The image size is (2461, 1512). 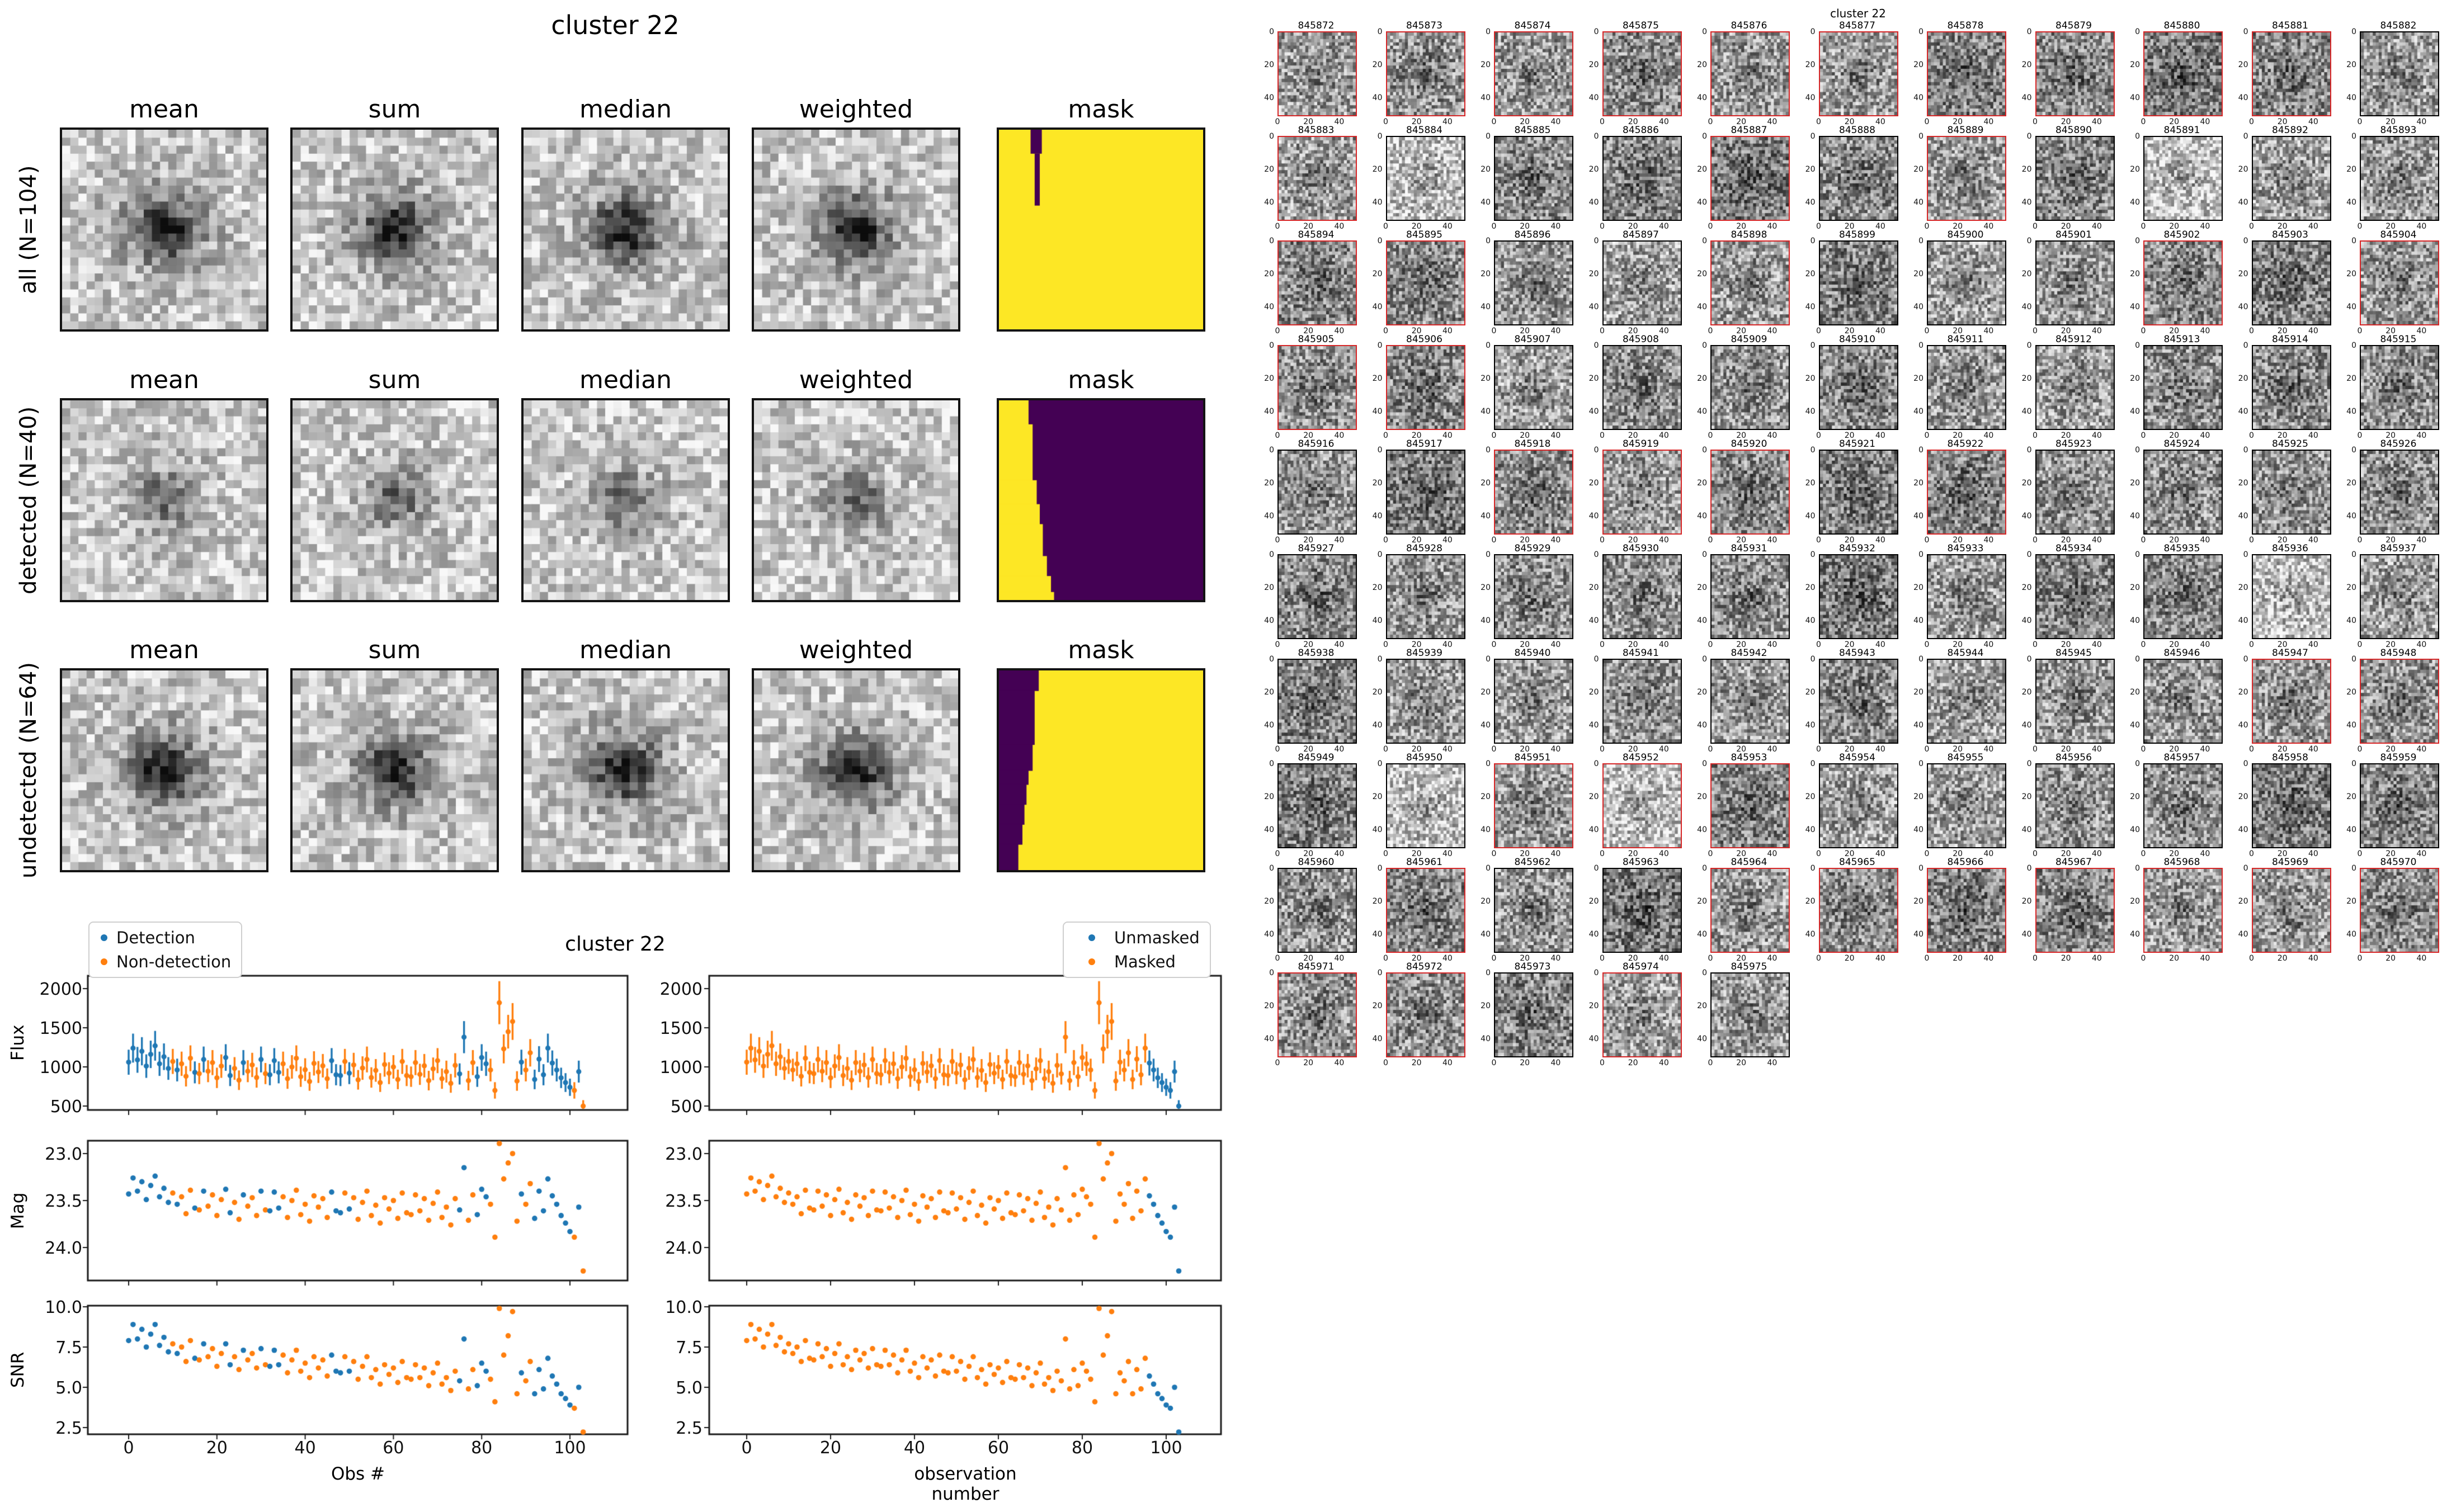 I want to click on thumbnail-title: 845898, so click(x=1749, y=234).